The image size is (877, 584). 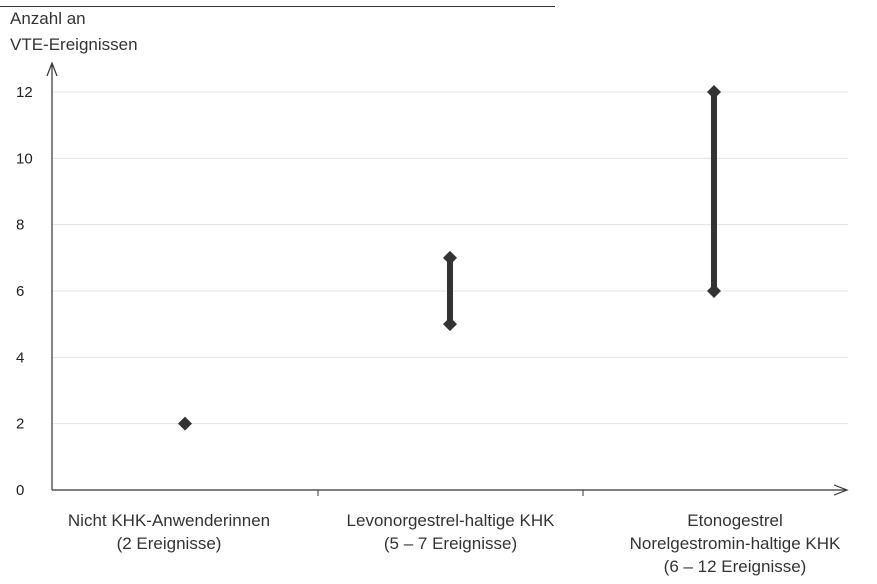 I want to click on y-axis-label: Anzahl an VTE-Ereignissen, so click(x=74, y=32).